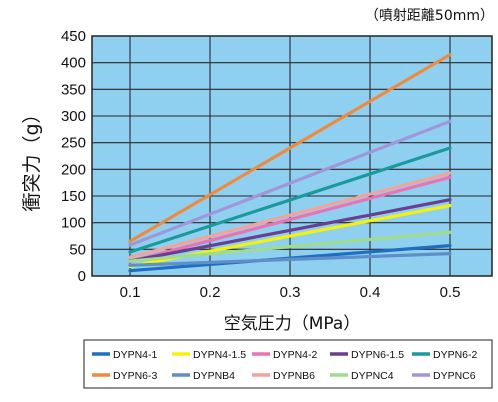  Describe the element at coordinates (290, 259) in the screenshot. I see `series-line-dypnb4` at that location.